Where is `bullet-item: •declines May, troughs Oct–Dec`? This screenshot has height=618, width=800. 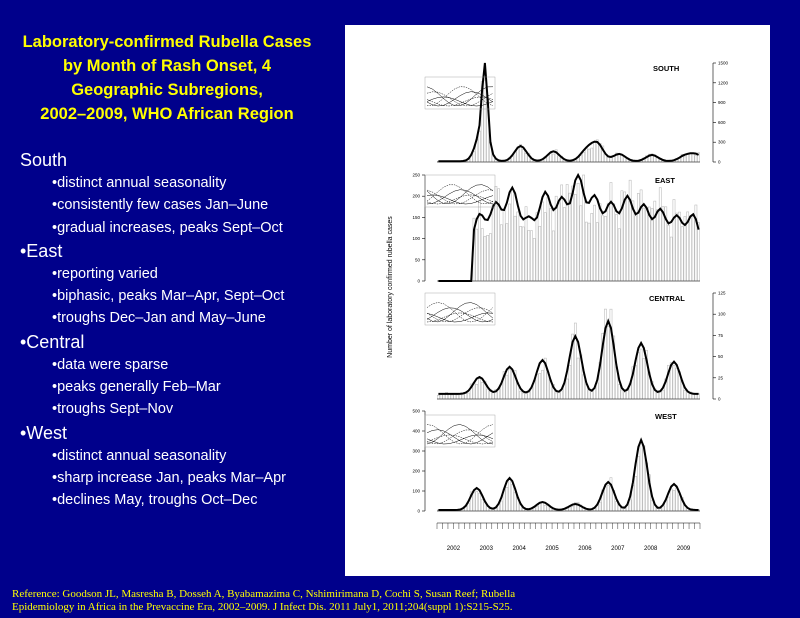
bullet-item: •declines May, troughs Oct–Dec is located at coordinates (155, 500).